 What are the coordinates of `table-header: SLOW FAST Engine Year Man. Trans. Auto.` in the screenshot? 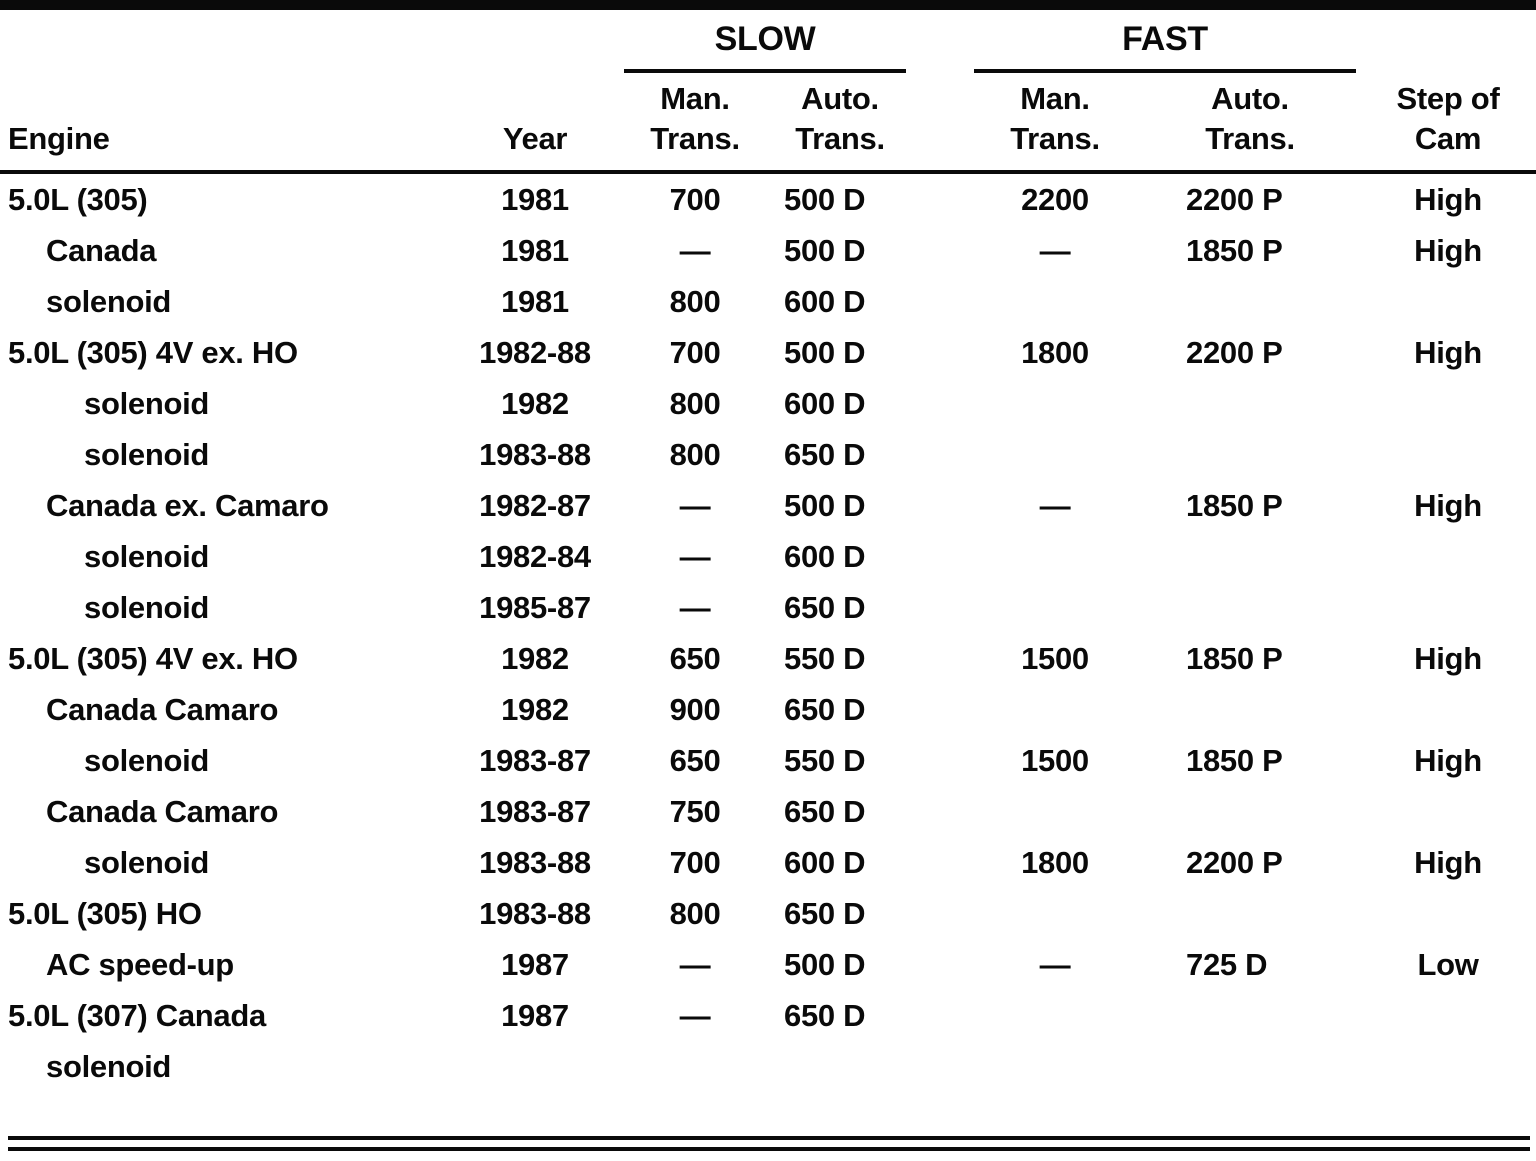 It's located at (768, 92).